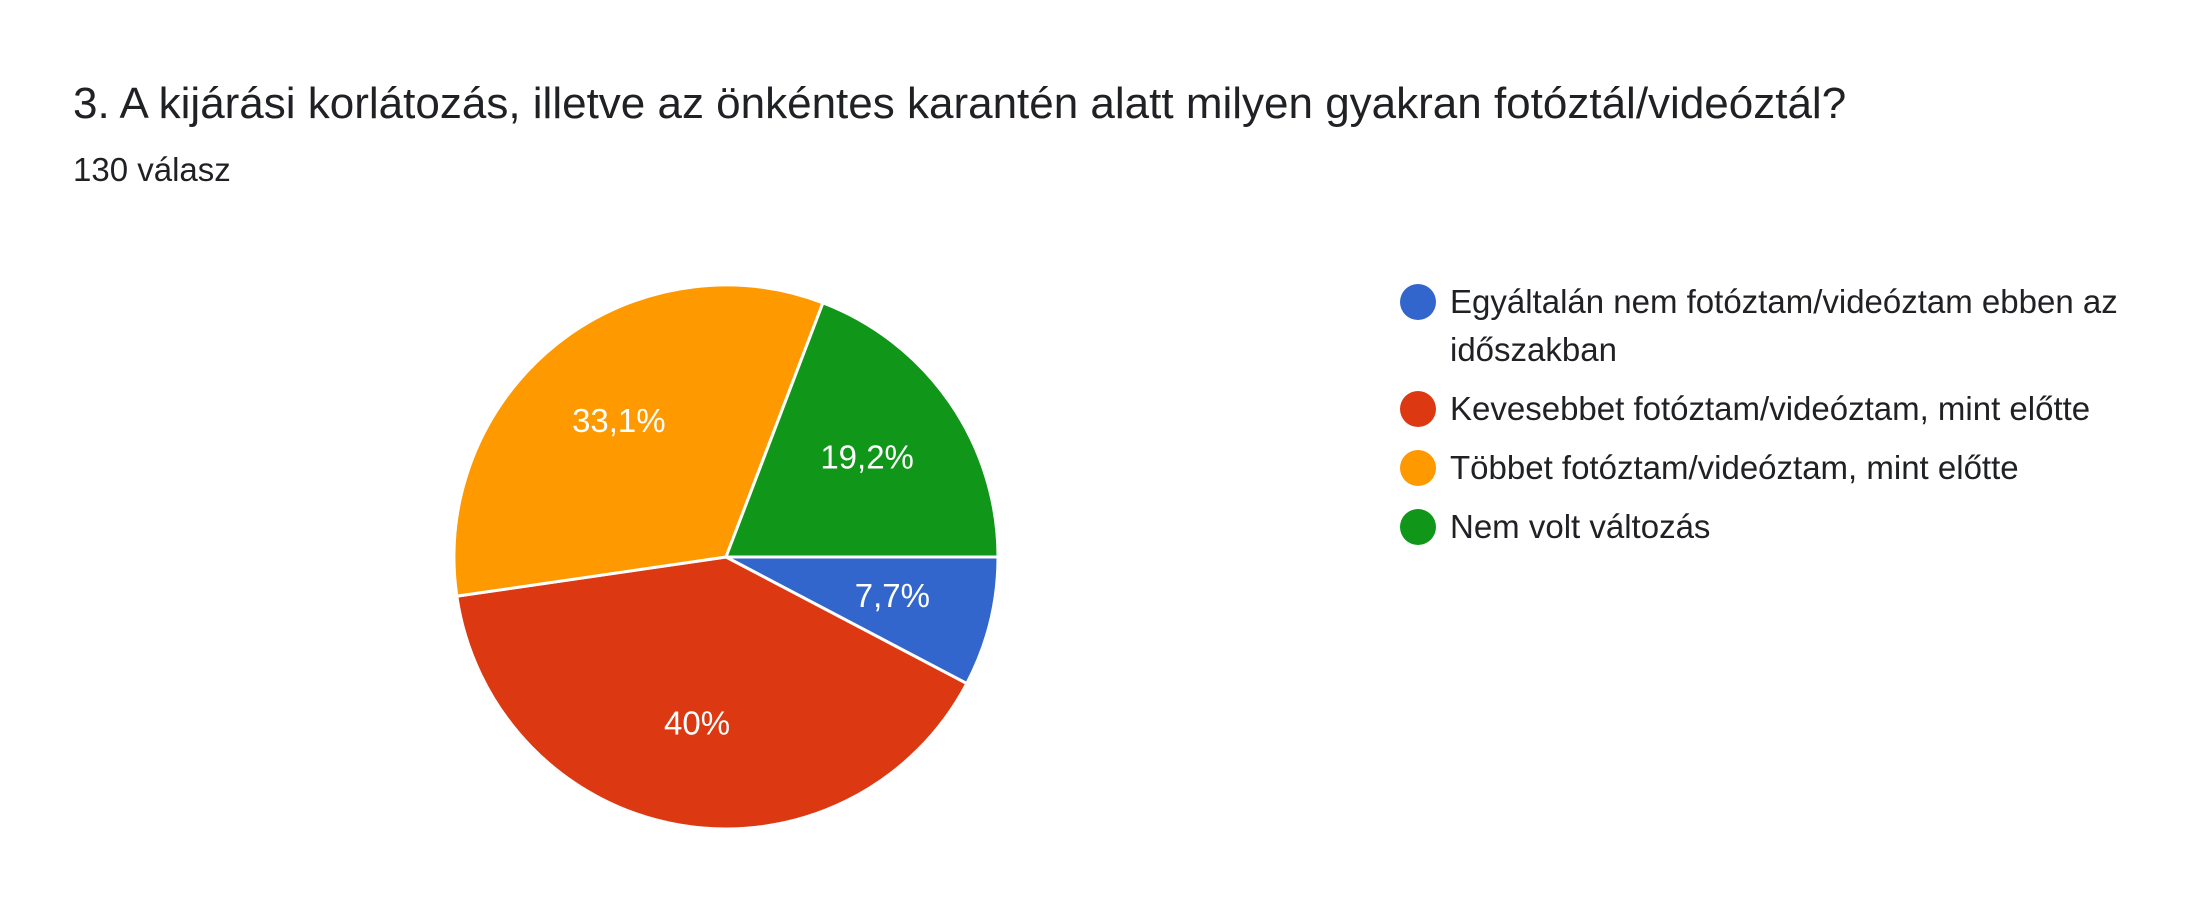  Describe the element at coordinates (1780, 527) in the screenshot. I see `legend-item-4: Nem volt változás` at that location.